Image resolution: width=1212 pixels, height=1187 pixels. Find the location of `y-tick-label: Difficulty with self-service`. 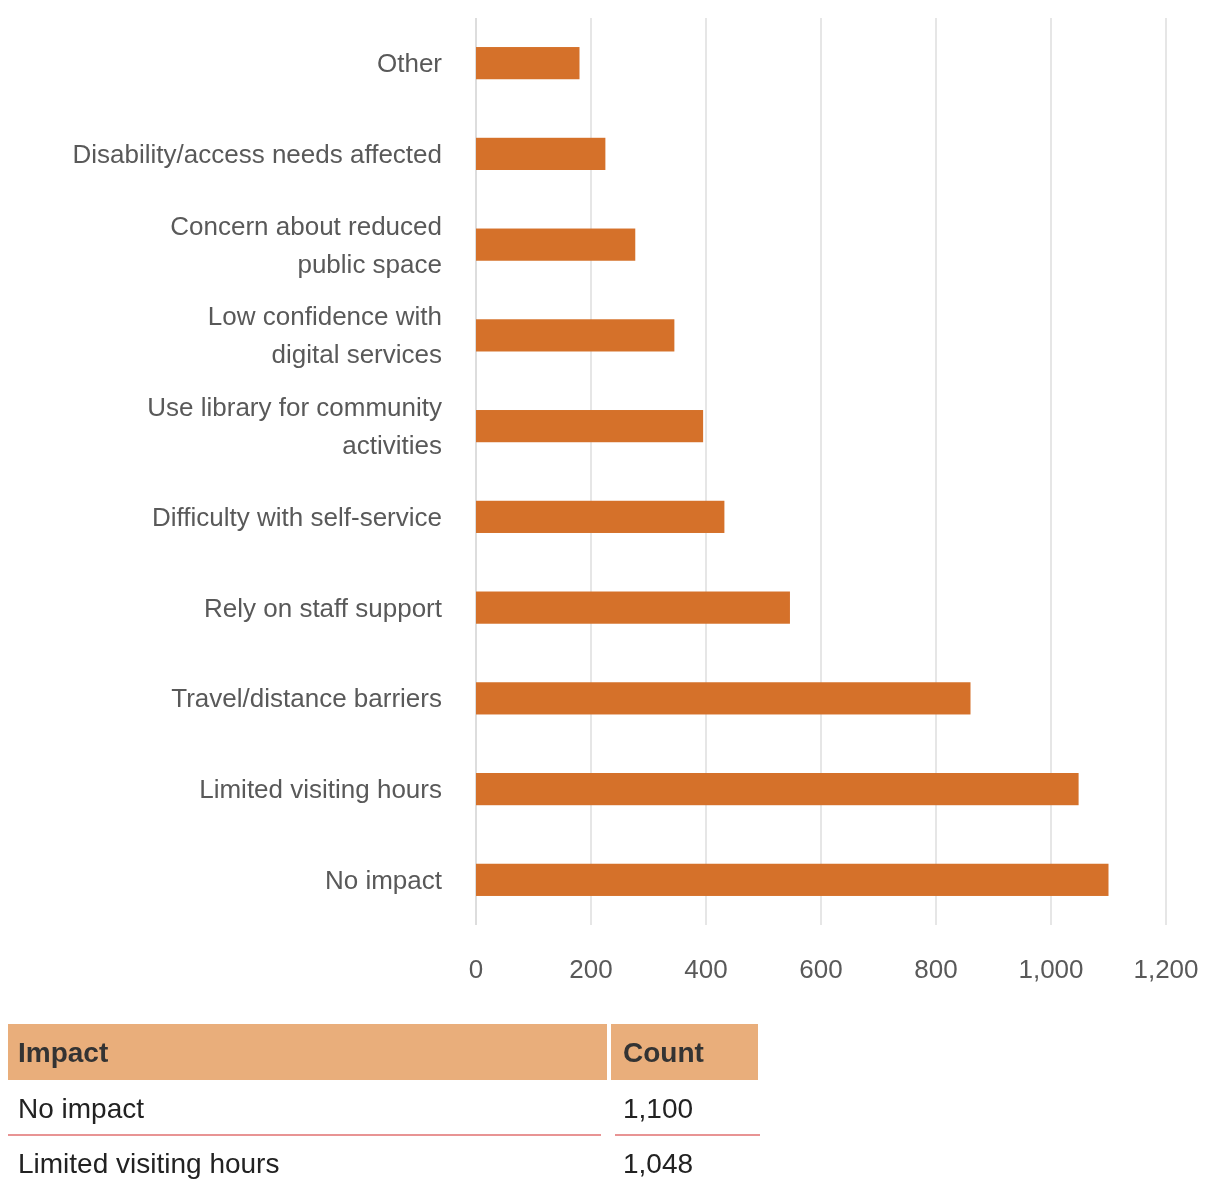

y-tick-label: Difficulty with self-service is located at coordinates (297, 516).